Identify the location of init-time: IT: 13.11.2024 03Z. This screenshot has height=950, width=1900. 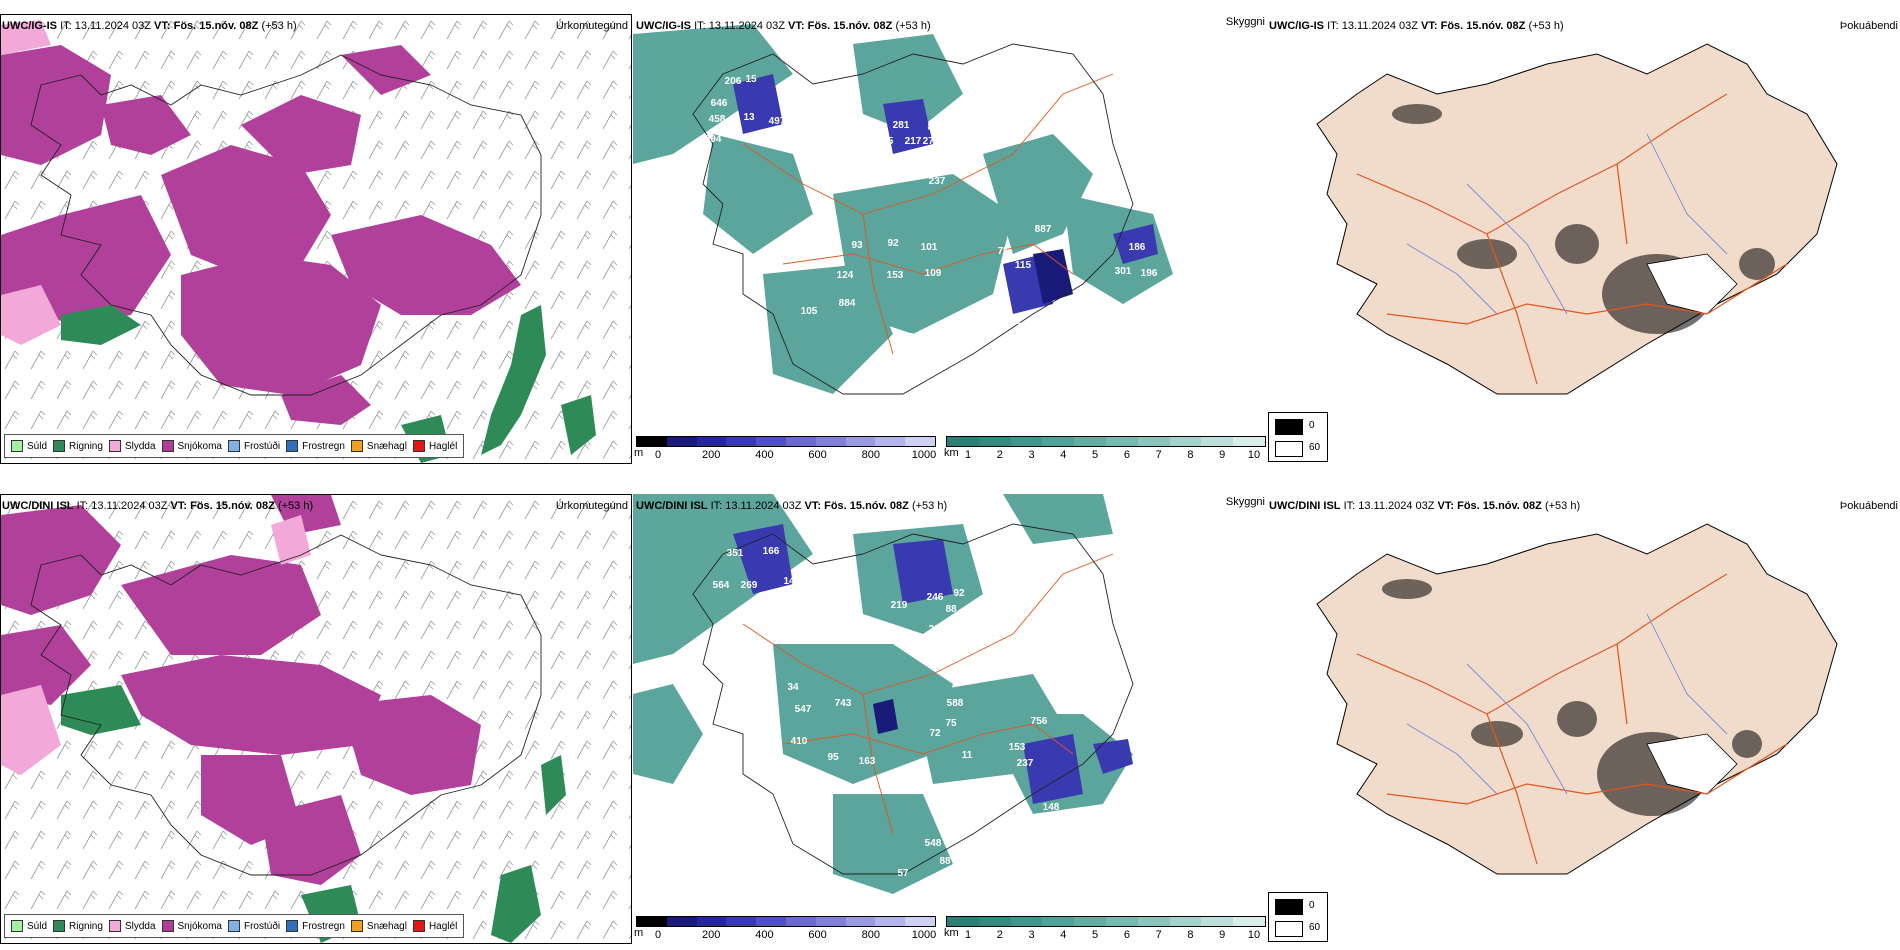
(1372, 26).